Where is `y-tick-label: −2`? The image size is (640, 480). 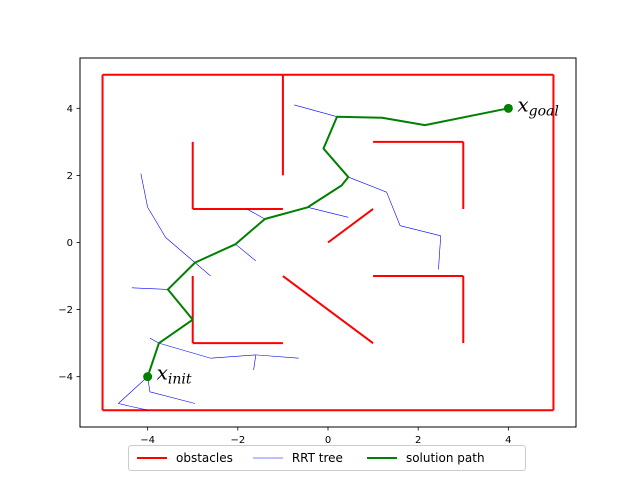 y-tick-label: −2 is located at coordinates (65, 310).